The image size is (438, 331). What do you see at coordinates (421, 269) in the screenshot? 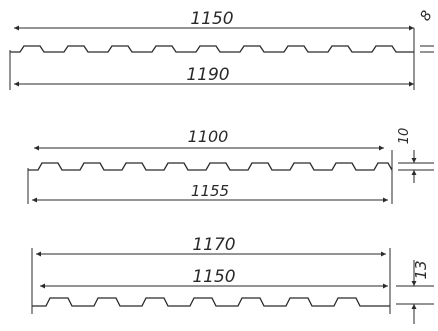
I see `height-label-3: 13` at bounding box center [421, 269].